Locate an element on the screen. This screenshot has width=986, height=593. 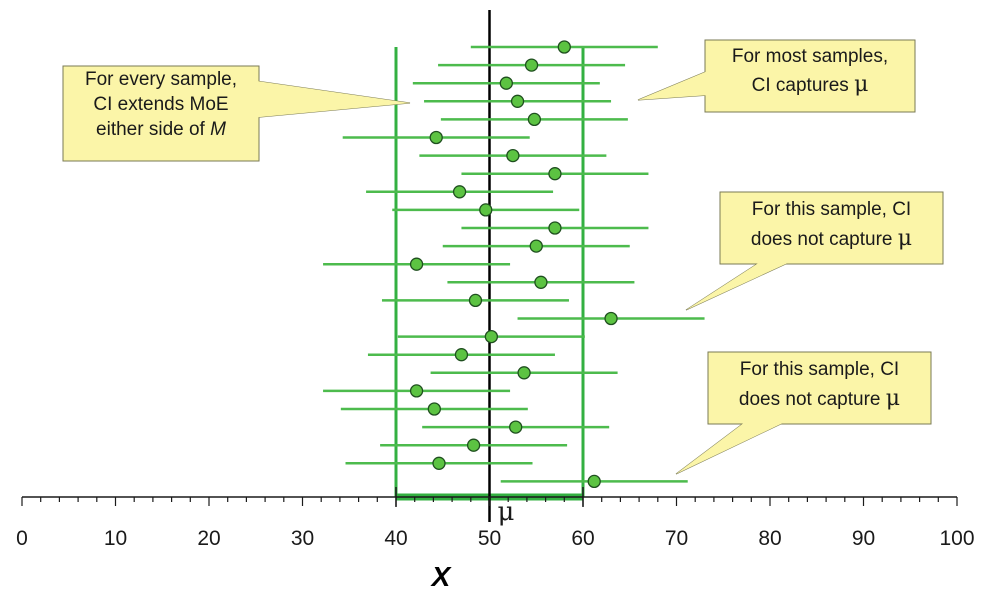
callout-line-text: For every sample, is located at coordinates (161, 79).